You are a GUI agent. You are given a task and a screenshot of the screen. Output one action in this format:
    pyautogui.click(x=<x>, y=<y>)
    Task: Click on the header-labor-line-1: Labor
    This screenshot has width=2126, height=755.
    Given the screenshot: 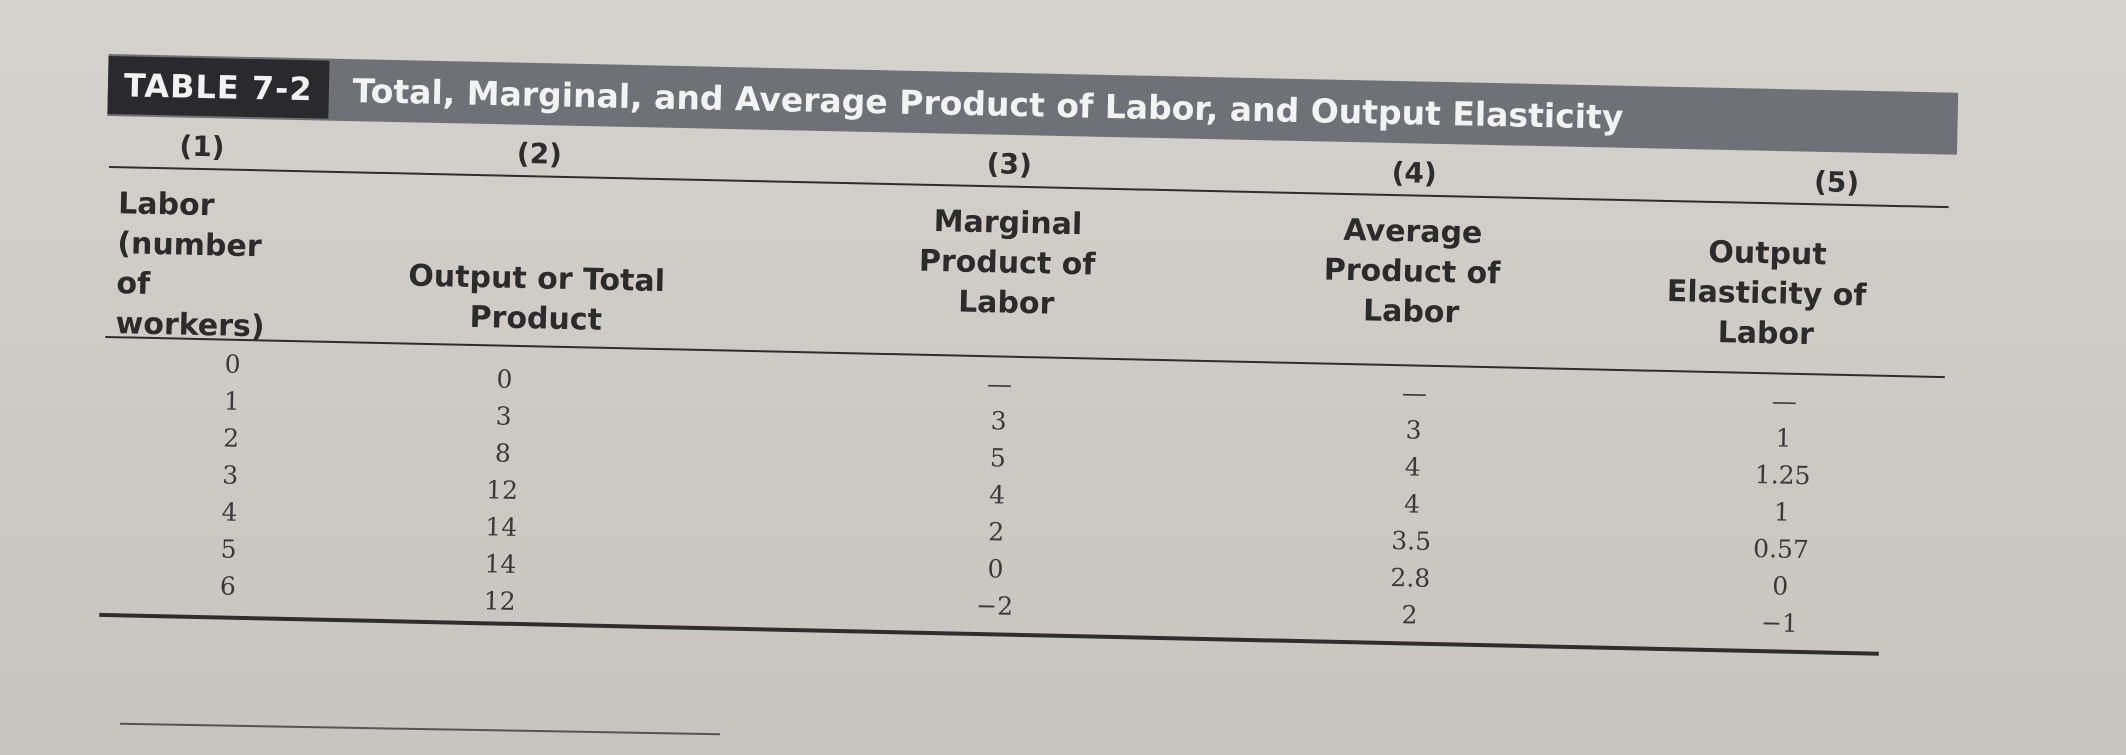 What is the action you would take?
    pyautogui.click(x=166, y=205)
    